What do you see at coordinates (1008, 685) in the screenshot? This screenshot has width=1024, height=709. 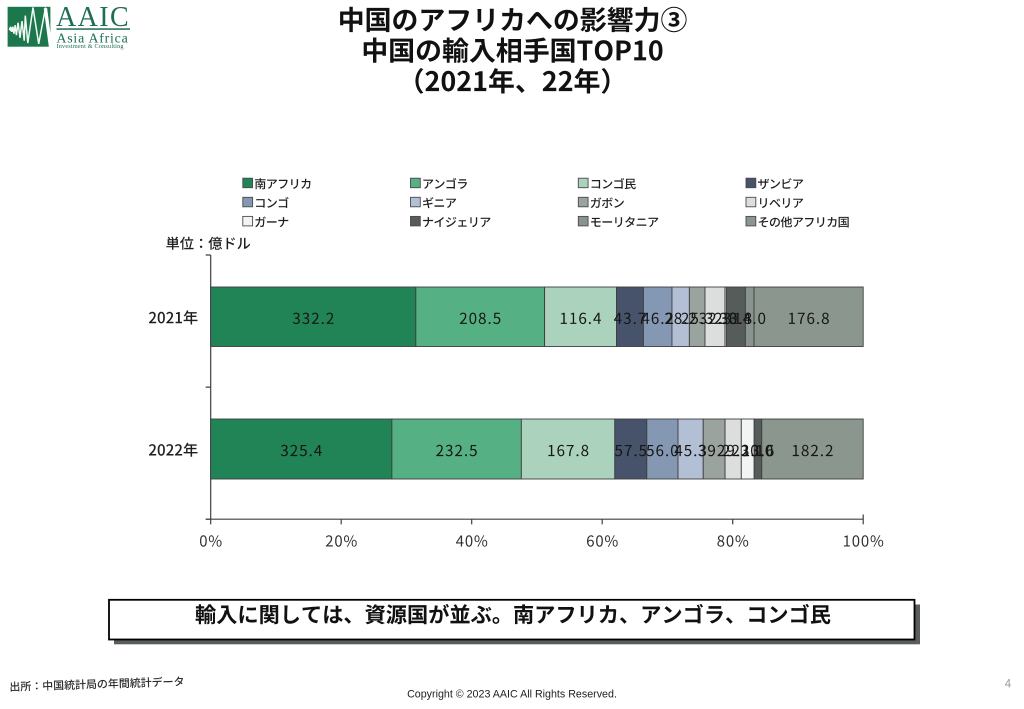 I see `svg-text: 4` at bounding box center [1008, 685].